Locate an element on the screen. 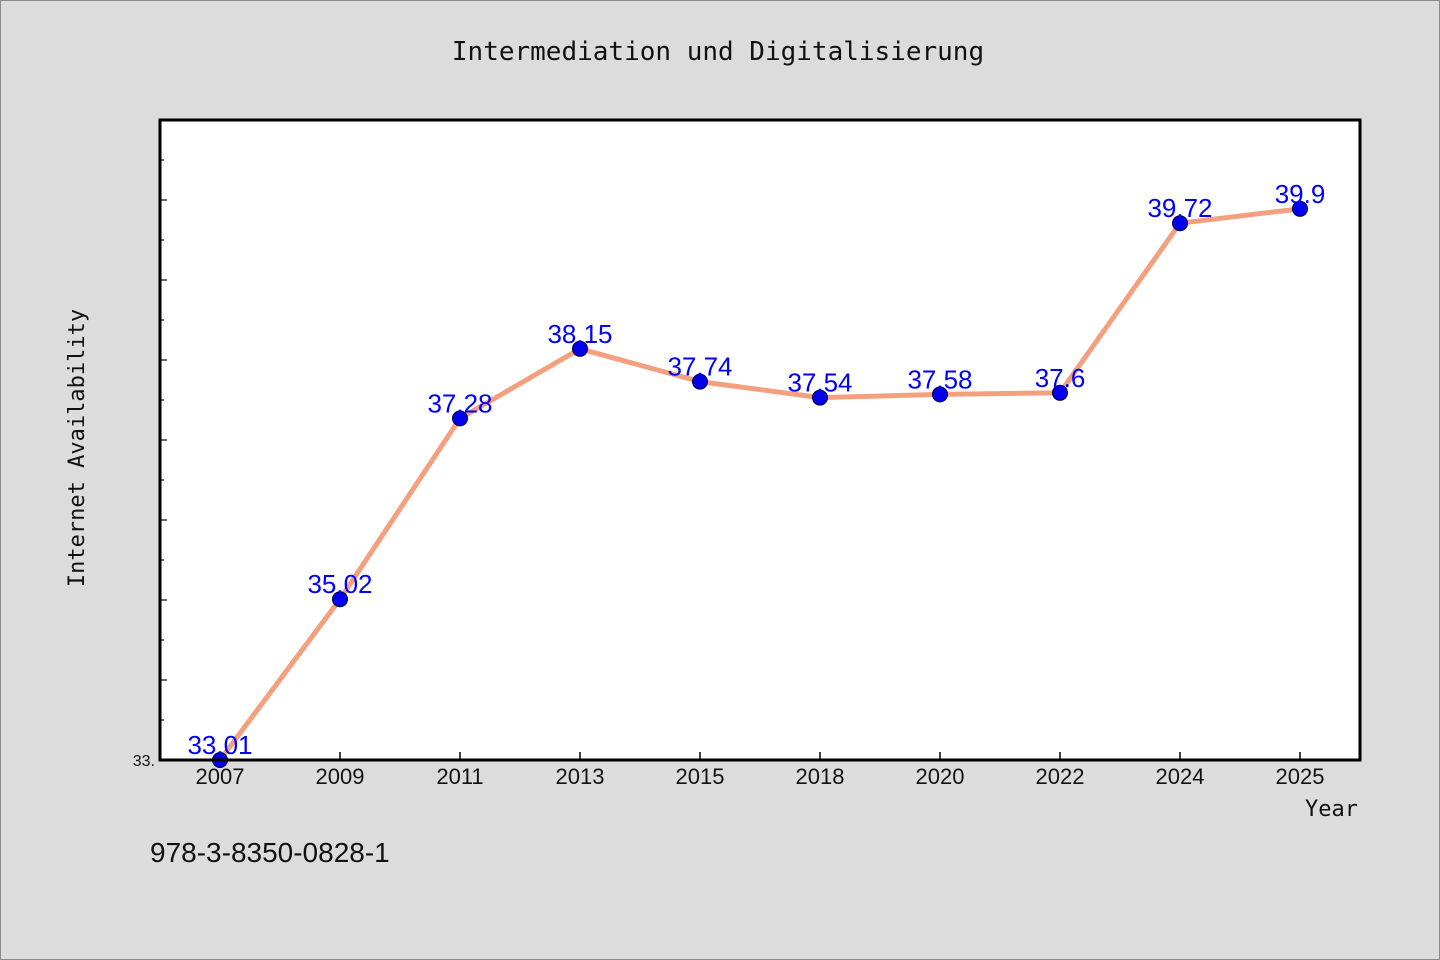  data-label: 37.74 is located at coordinates (699, 367).